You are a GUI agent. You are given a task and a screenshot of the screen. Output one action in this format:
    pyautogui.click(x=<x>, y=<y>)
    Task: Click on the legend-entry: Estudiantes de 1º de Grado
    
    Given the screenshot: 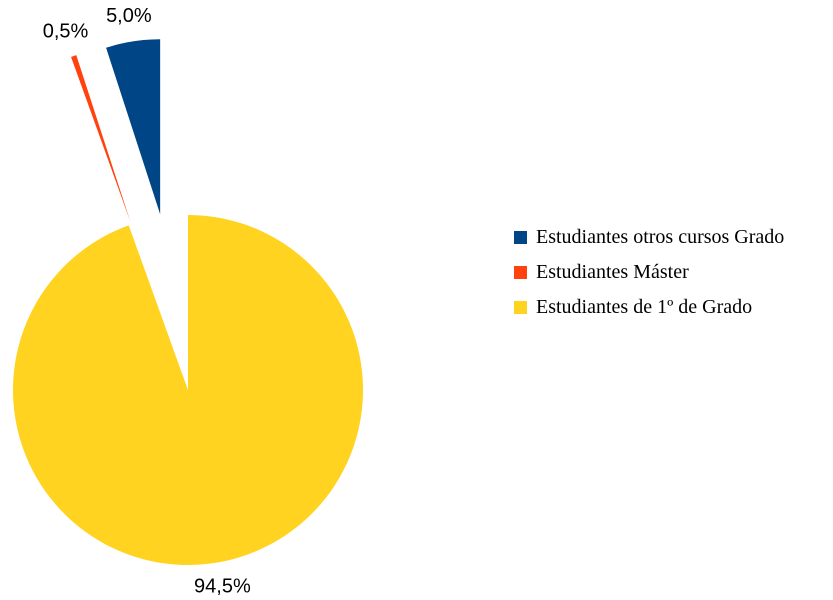 What is the action you would take?
    pyautogui.click(x=673, y=307)
    